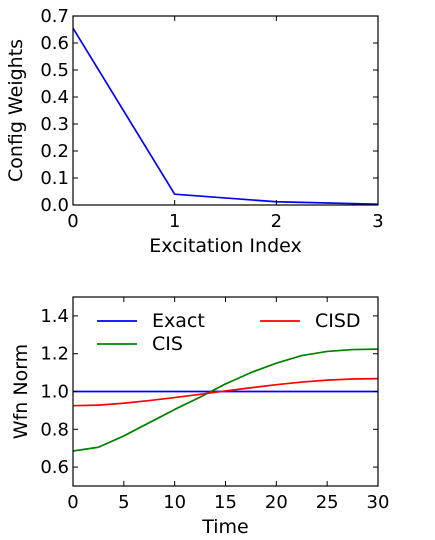  Describe the element at coordinates (377, 221) in the screenshot. I see `x-tick-label: 3` at that location.